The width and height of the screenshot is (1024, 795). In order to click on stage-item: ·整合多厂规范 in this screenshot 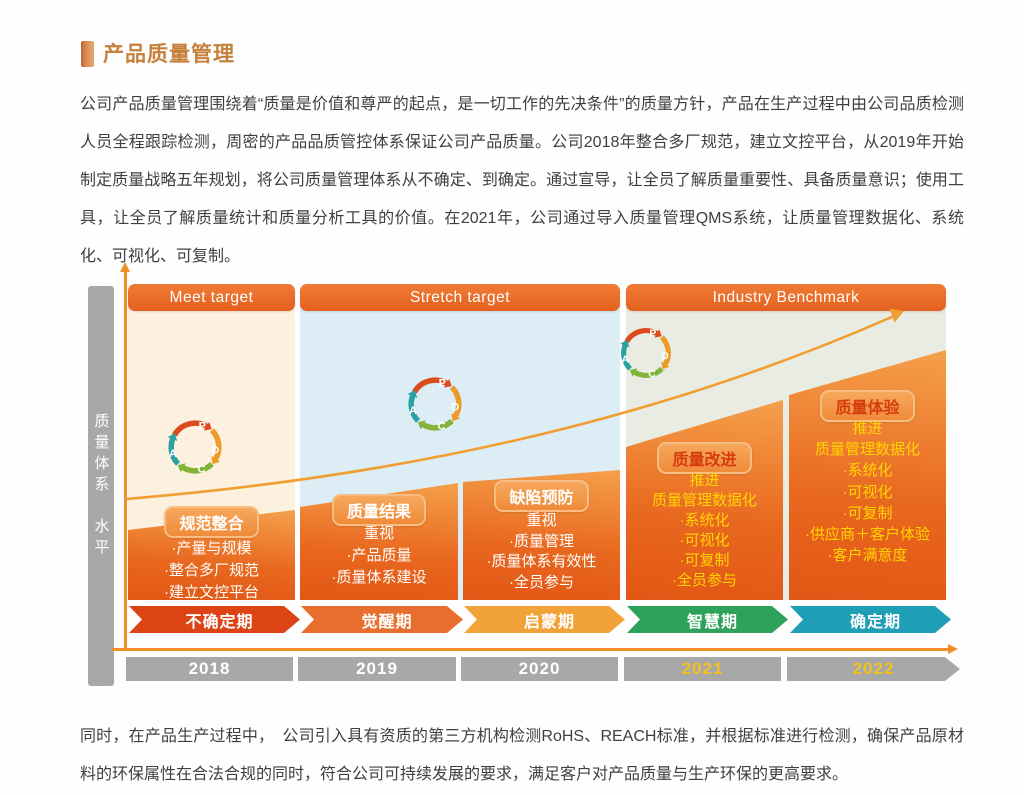, I will do `click(211, 570)`.